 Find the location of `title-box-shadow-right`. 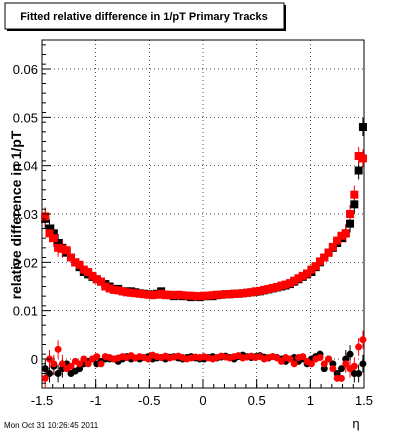

title-box-shadow-right is located at coordinates (285, 18).